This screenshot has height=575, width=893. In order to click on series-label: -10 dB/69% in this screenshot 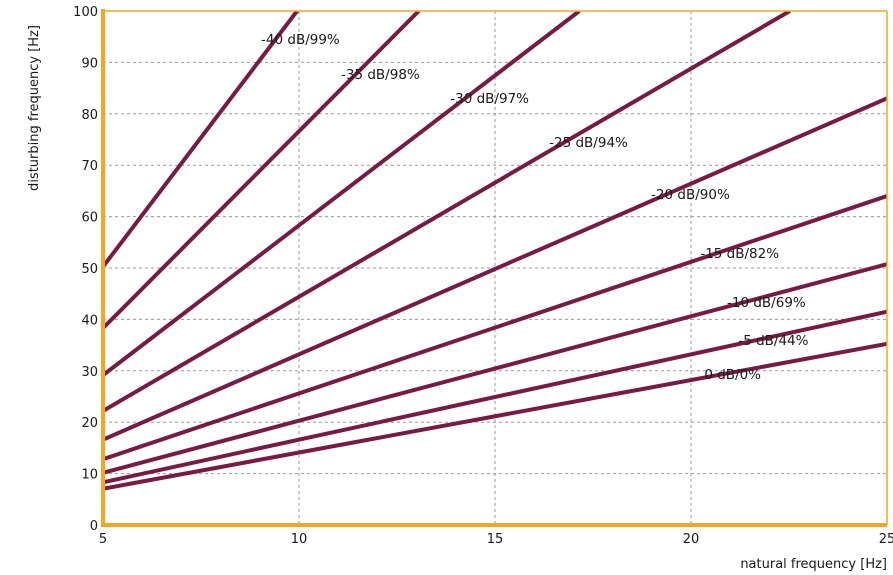, I will do `click(766, 303)`.